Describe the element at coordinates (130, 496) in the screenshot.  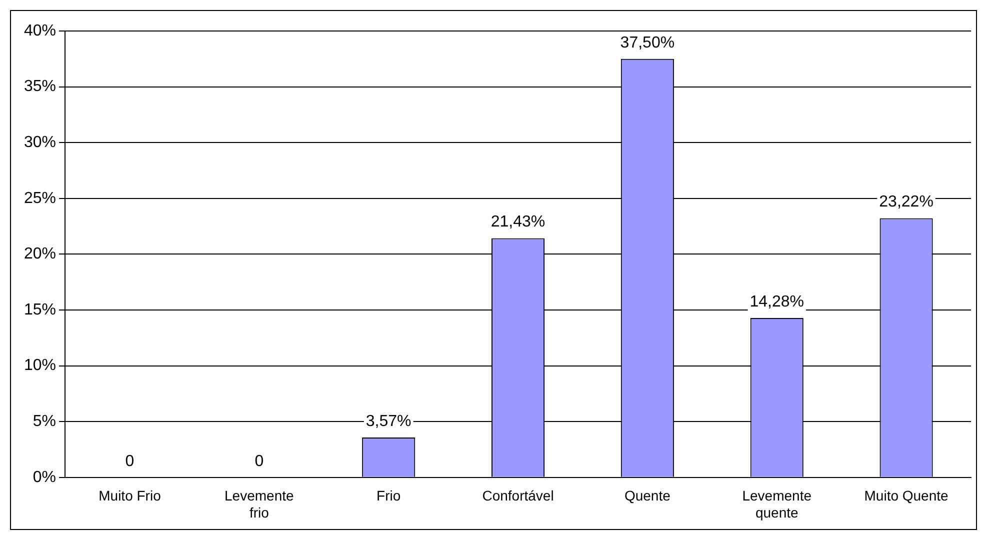
I see `x-tick-label: Muito Frio` at that location.